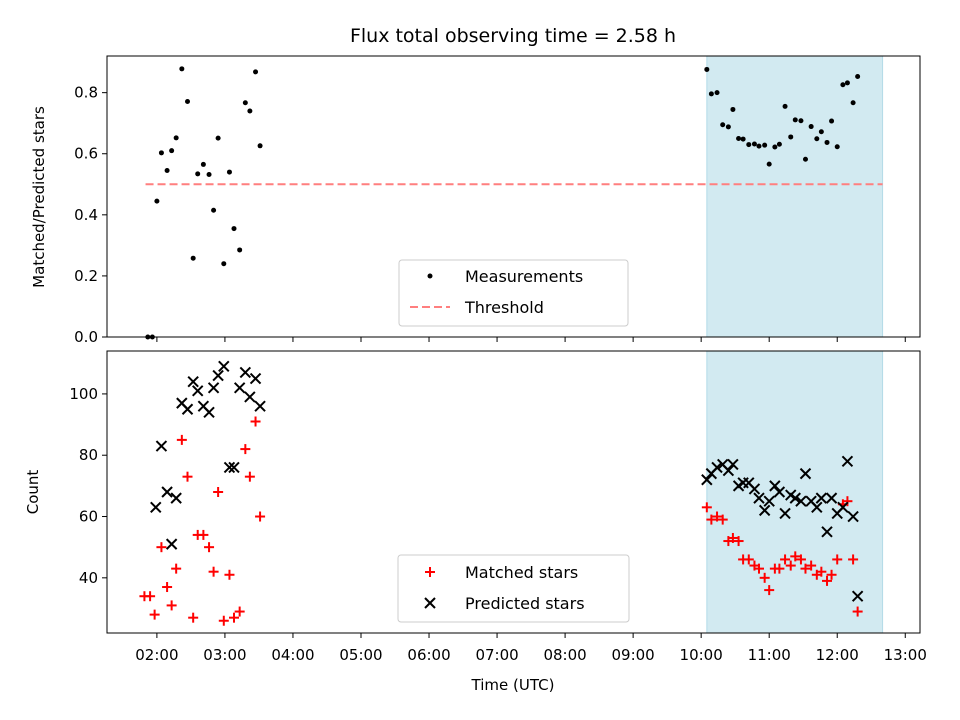  What do you see at coordinates (430, 603) in the screenshot?
I see `legend-marker-predicted` at bounding box center [430, 603].